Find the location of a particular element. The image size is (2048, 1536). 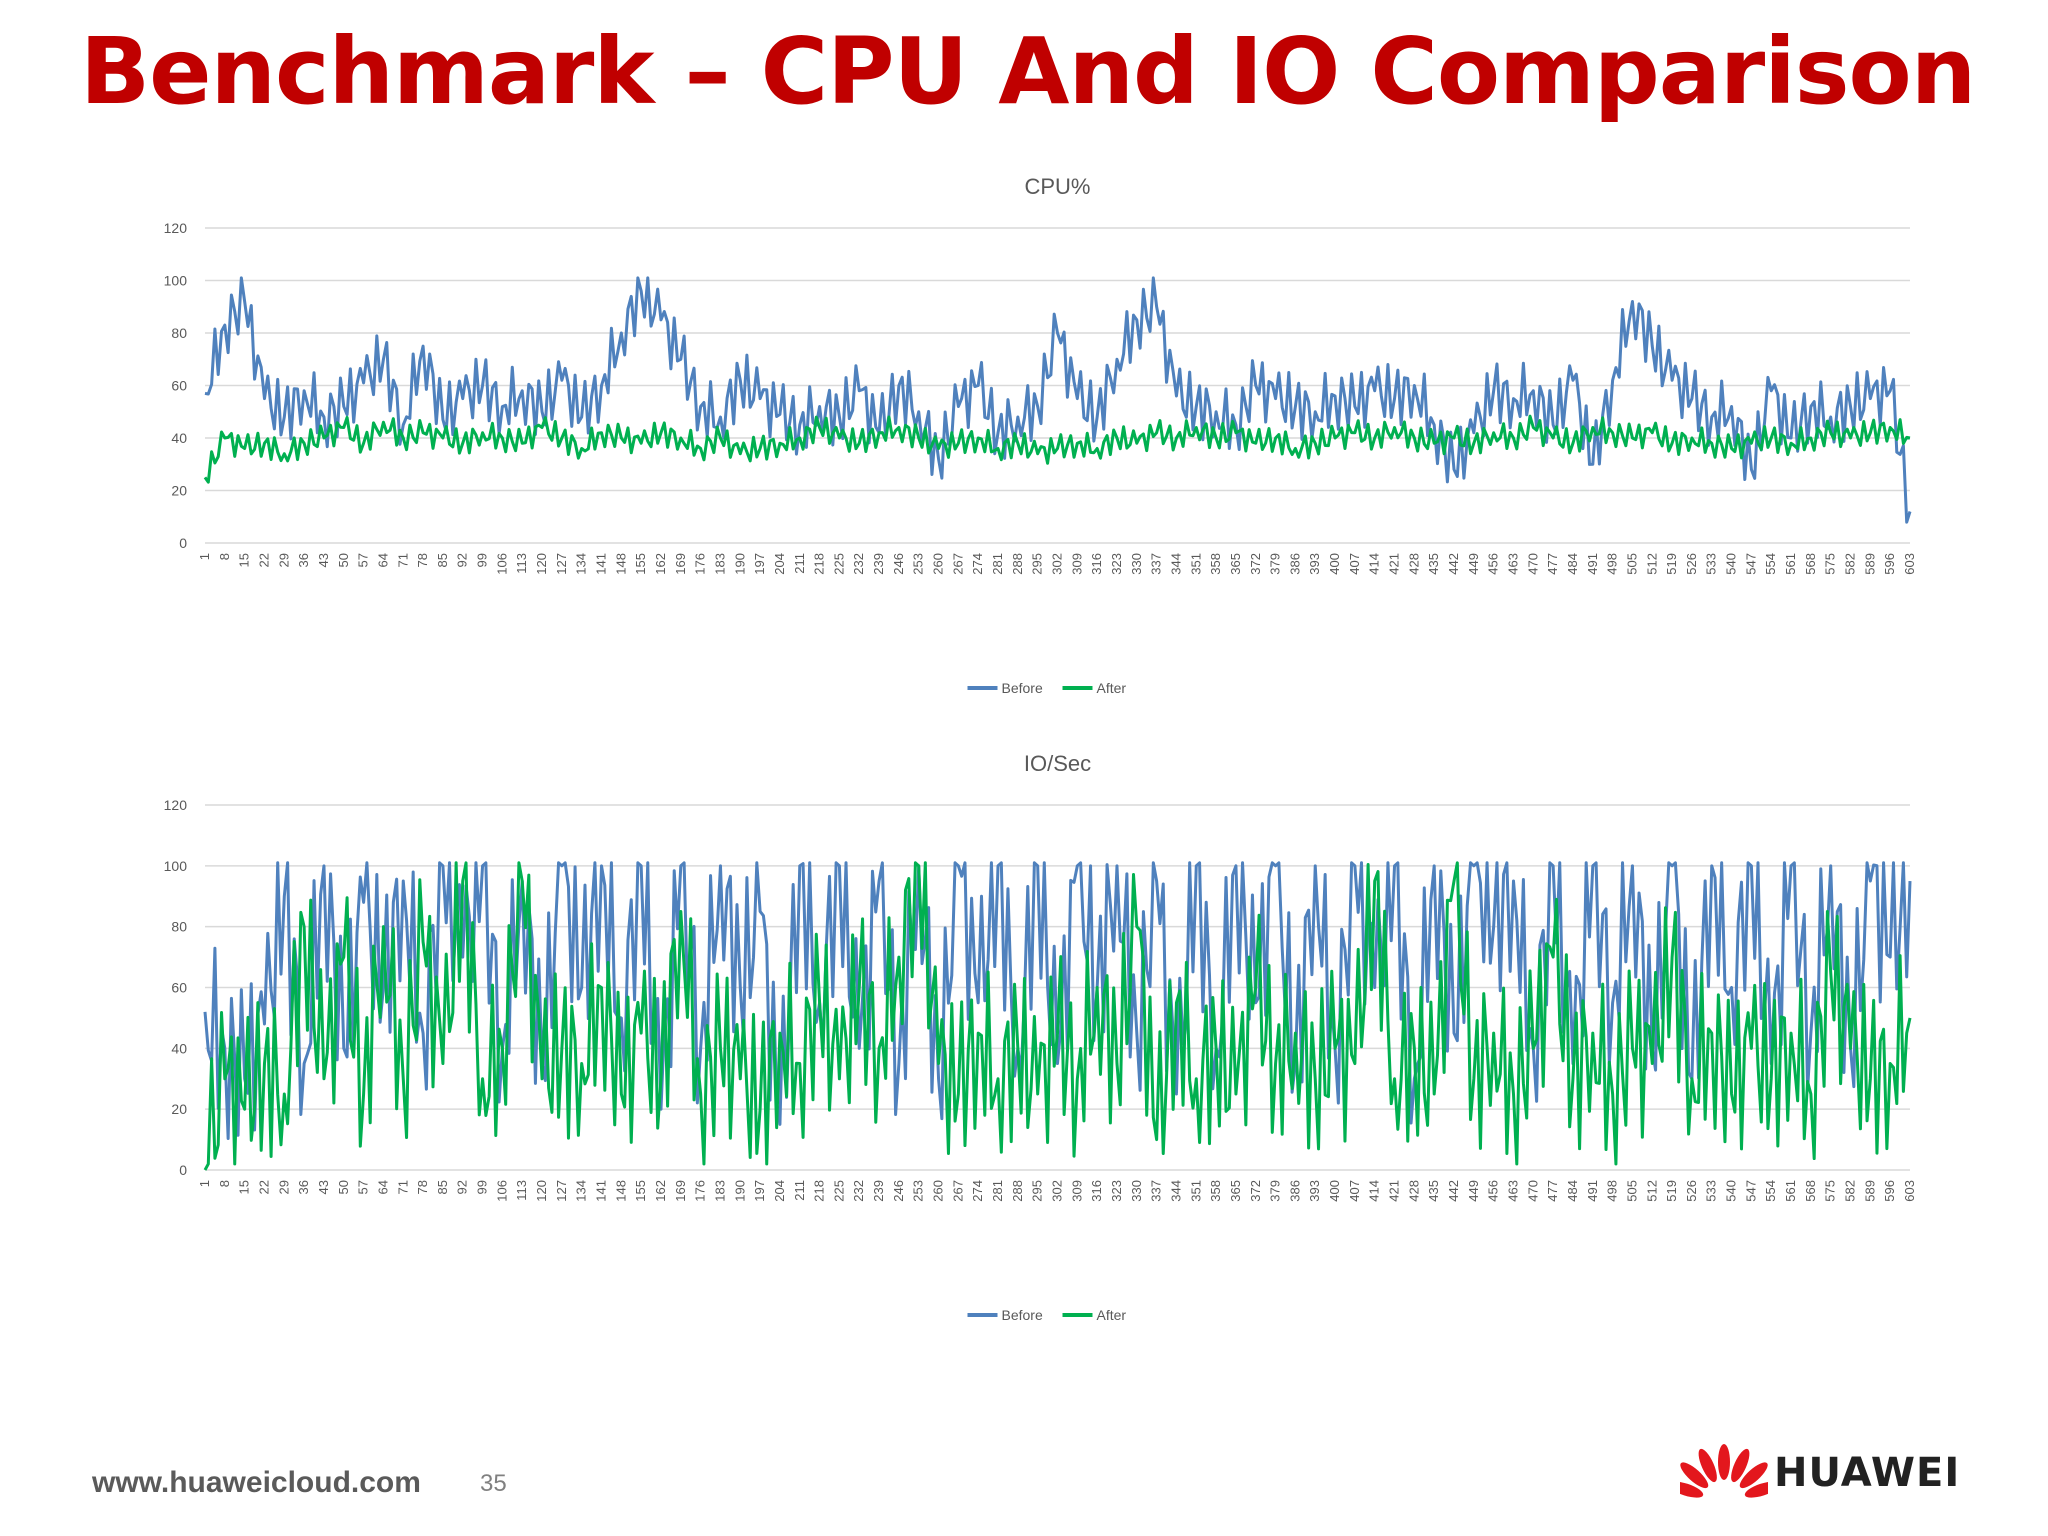

brand-logo: HUAWEI is located at coordinates (1820, 1473).